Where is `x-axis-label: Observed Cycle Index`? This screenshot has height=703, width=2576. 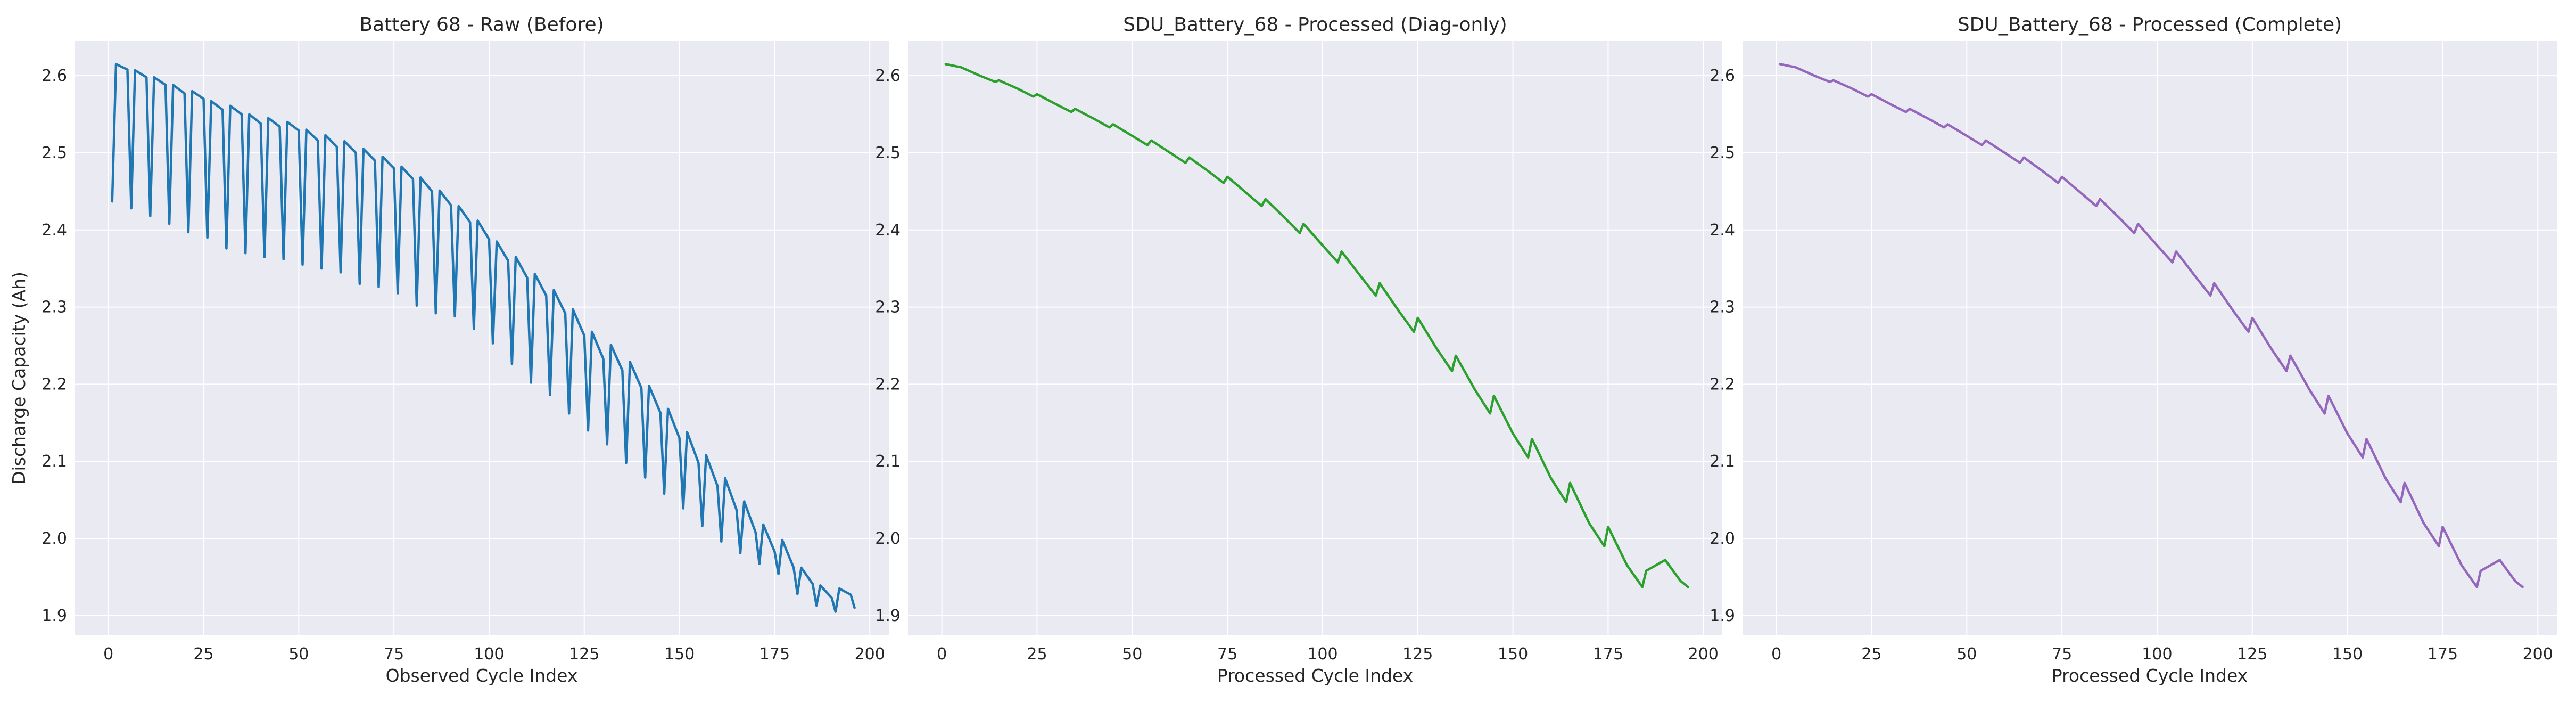 x-axis-label: Observed Cycle Index is located at coordinates (482, 675).